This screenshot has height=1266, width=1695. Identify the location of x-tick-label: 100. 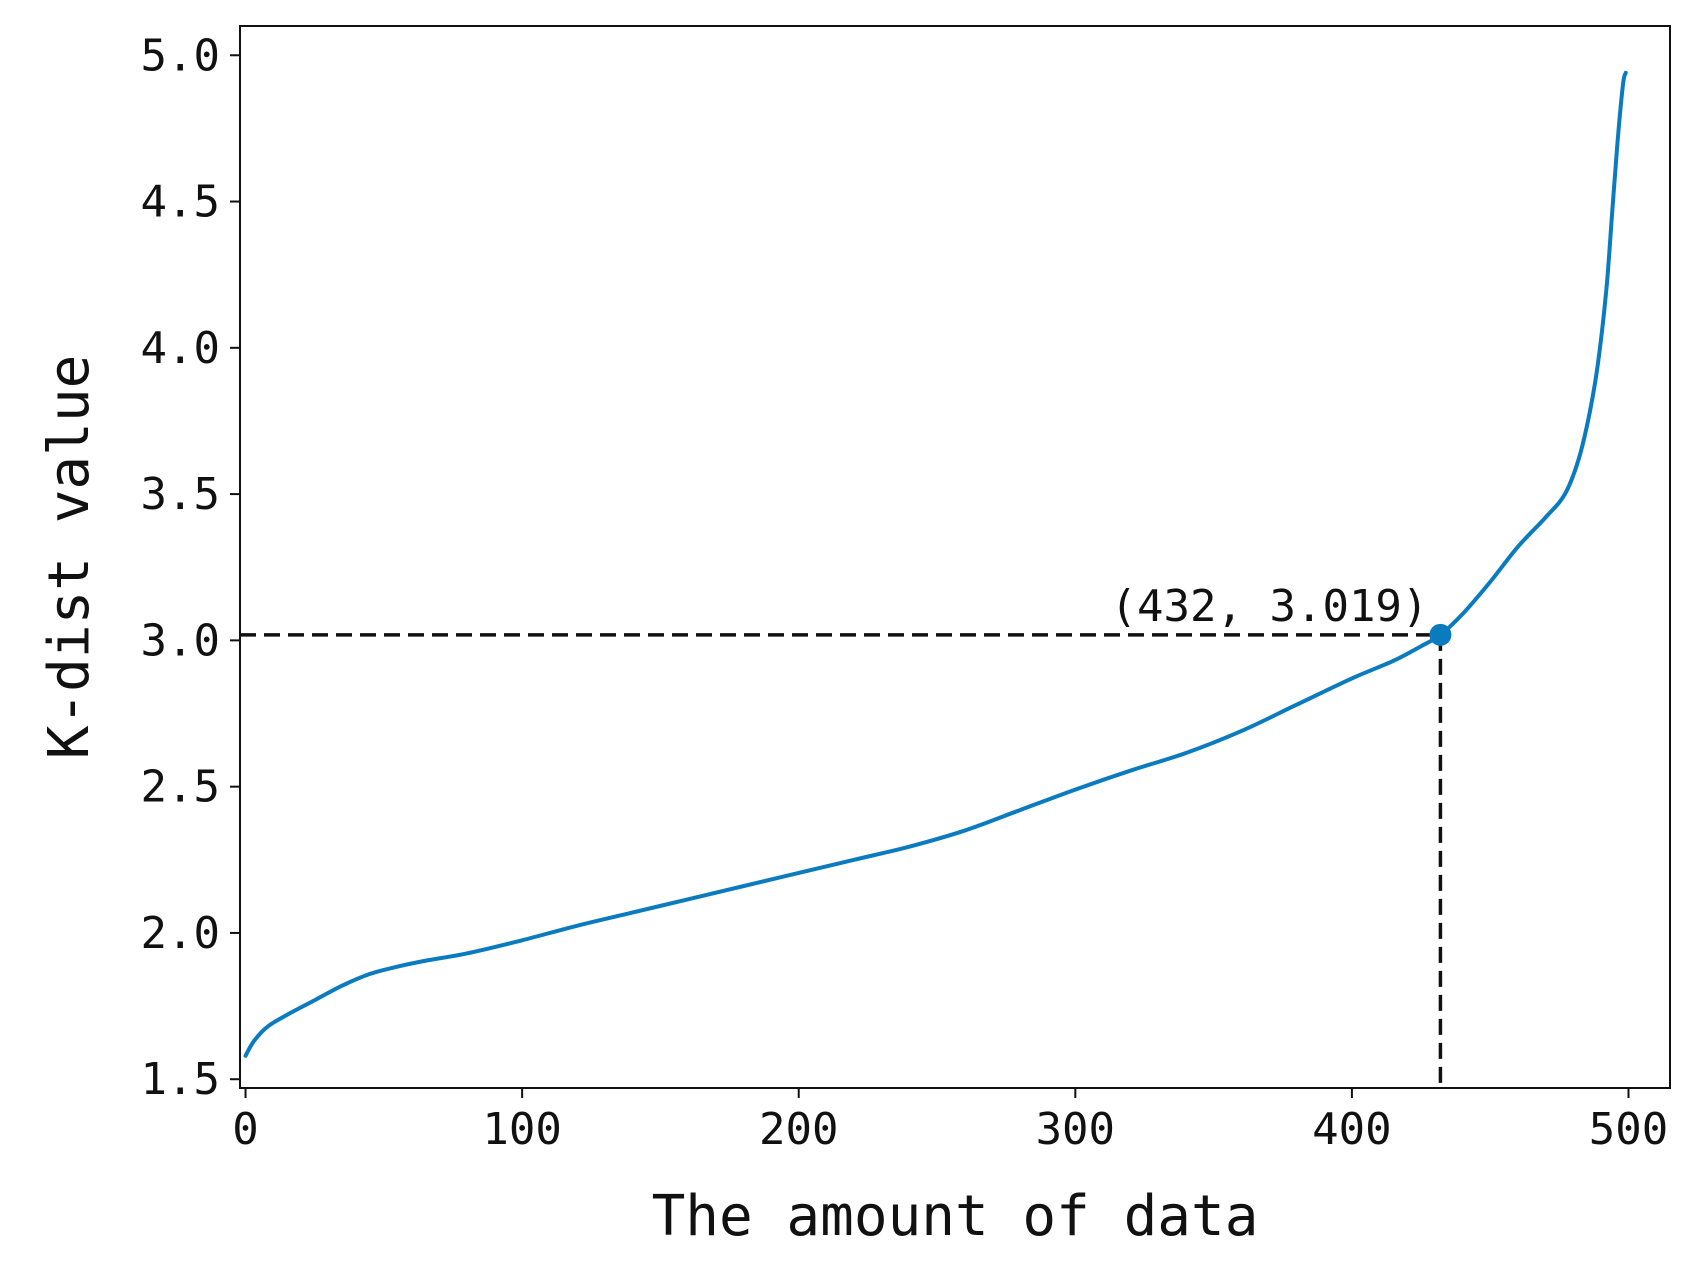
(521, 1129).